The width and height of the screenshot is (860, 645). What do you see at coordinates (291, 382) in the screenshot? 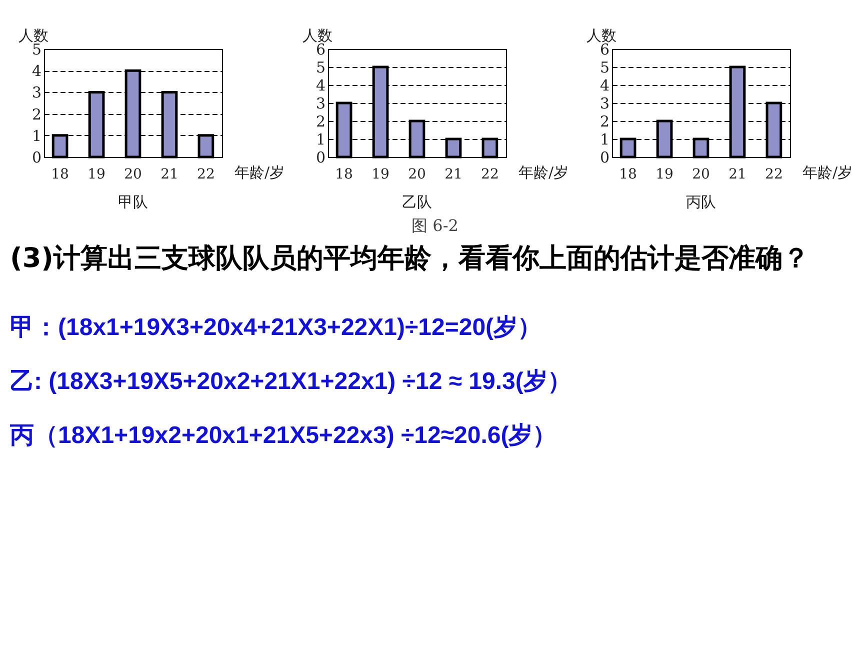
I see `text: 乙: (18X3+19X5+20x2+21X1+22x1) ÷12 ≈ 19.3(岁）` at bounding box center [291, 382].